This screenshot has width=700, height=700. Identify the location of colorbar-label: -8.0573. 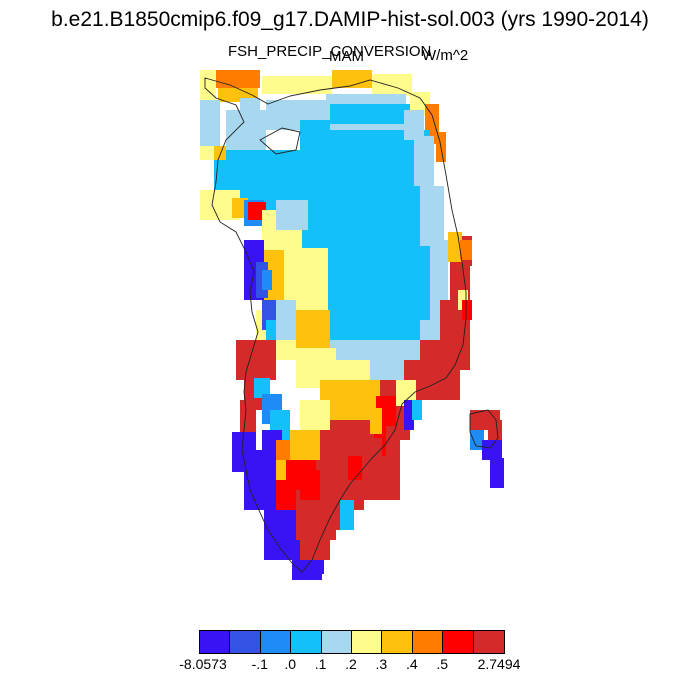
(203, 664).